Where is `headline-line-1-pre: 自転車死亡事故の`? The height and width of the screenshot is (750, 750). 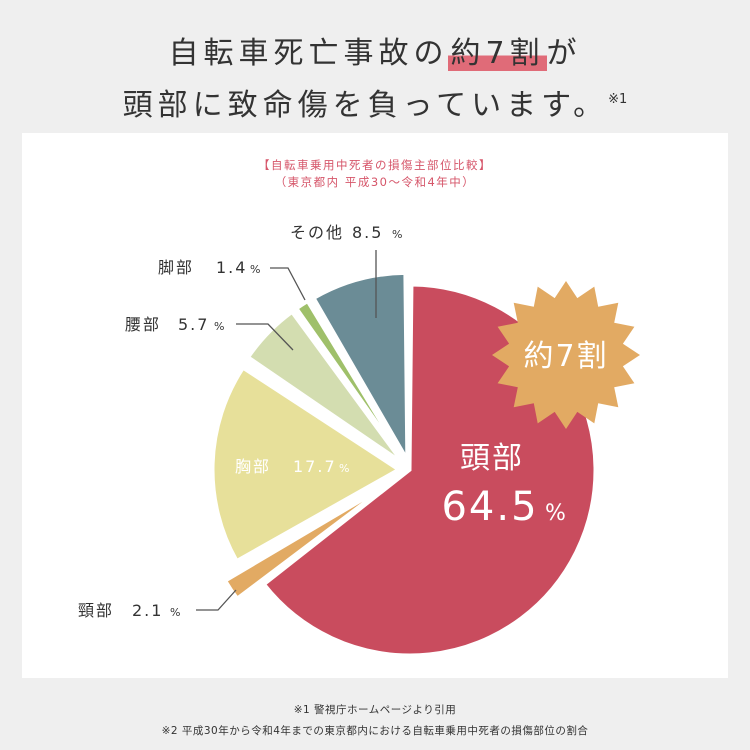
headline-line-1-pre: 自転車死亡事故の is located at coordinates (308, 53).